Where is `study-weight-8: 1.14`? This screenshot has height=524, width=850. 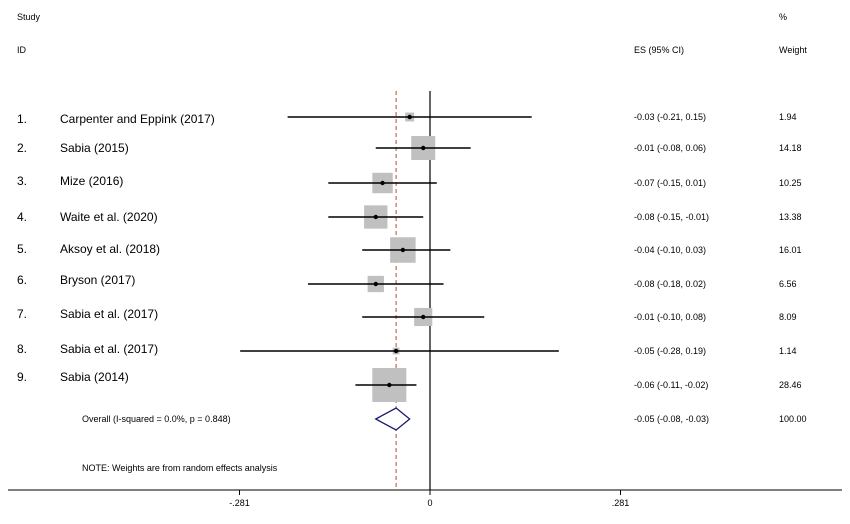 study-weight-8: 1.14 is located at coordinates (788, 351).